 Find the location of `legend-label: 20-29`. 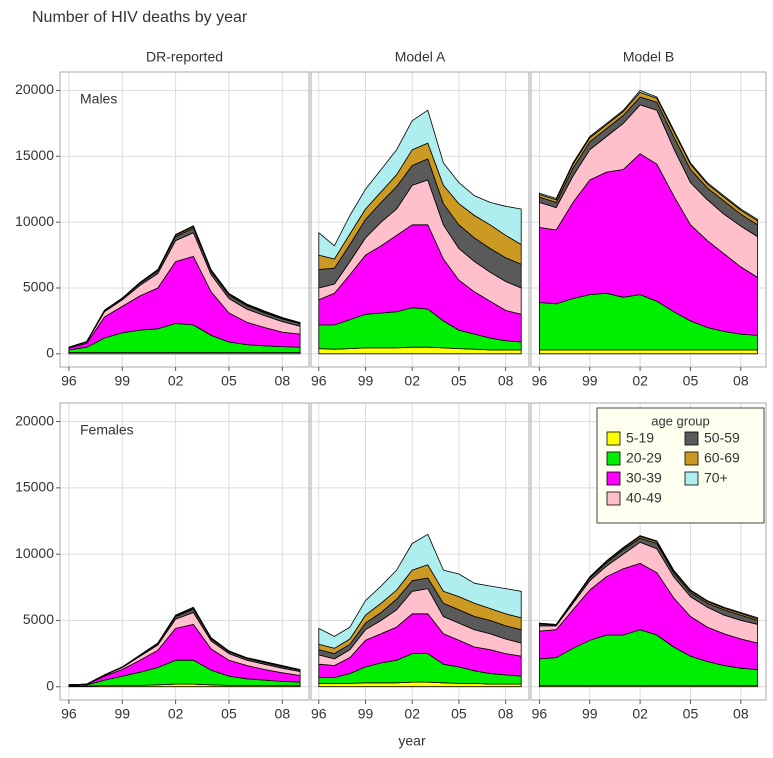

legend-label: 20-29 is located at coordinates (644, 458).